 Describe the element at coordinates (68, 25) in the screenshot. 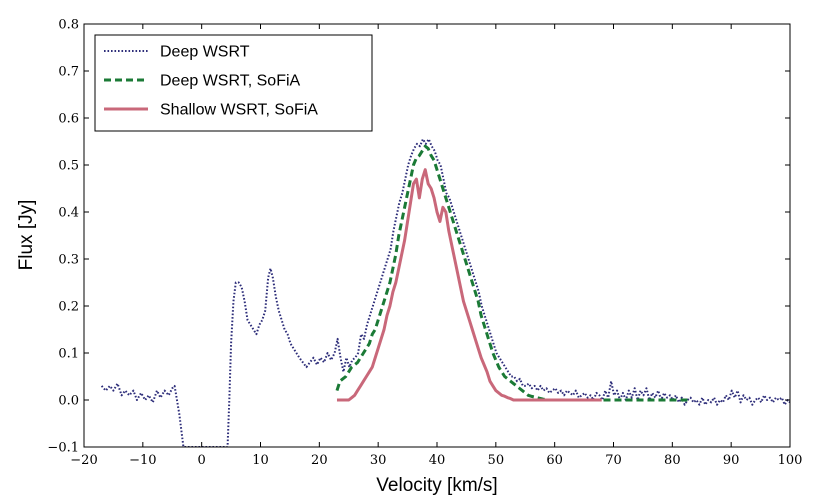

I see `y-tick-label: 0.8` at that location.